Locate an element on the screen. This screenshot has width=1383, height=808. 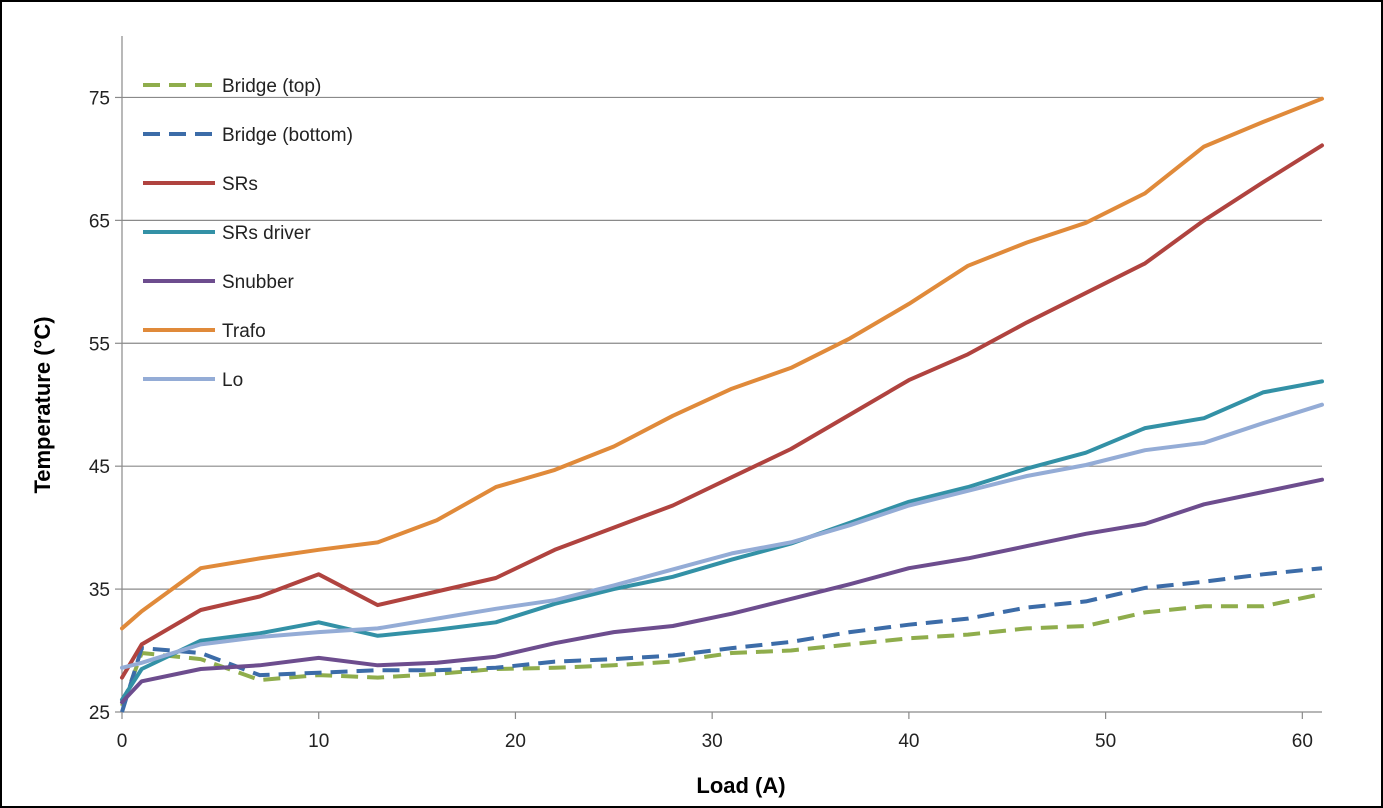
x-tick-label: 50 is located at coordinates (1105, 741).